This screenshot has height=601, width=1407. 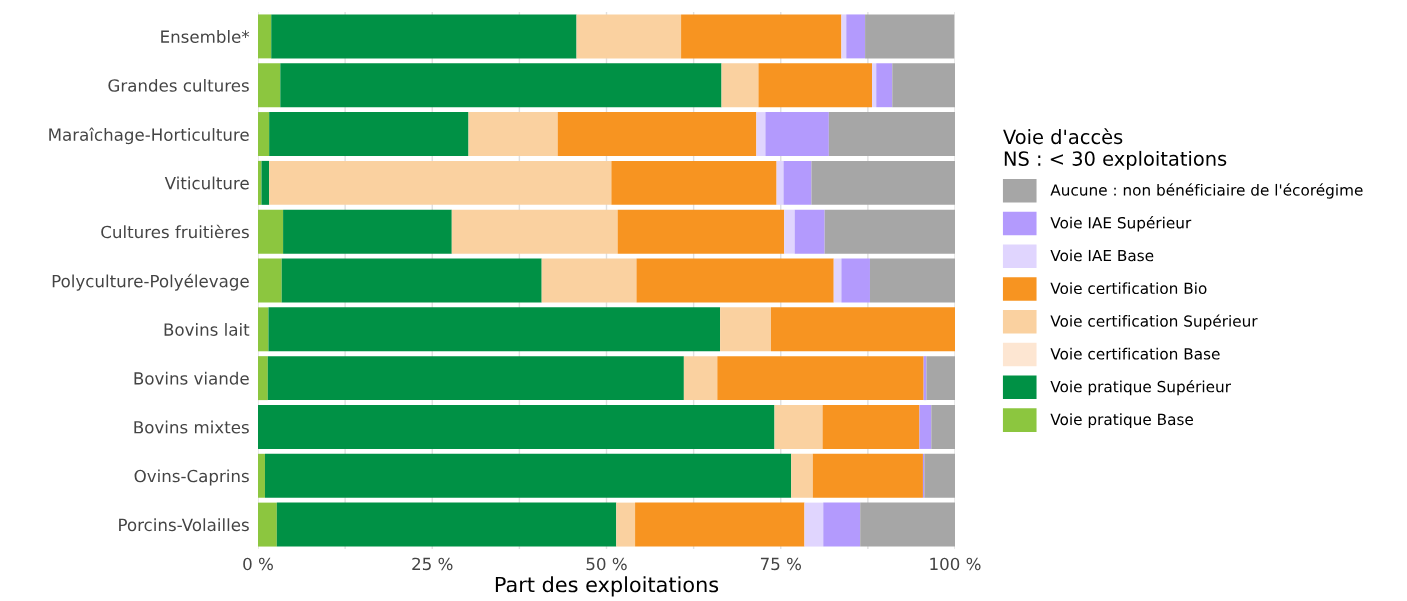 What do you see at coordinates (607, 586) in the screenshot?
I see `x-axis-title: Part des exploitations` at bounding box center [607, 586].